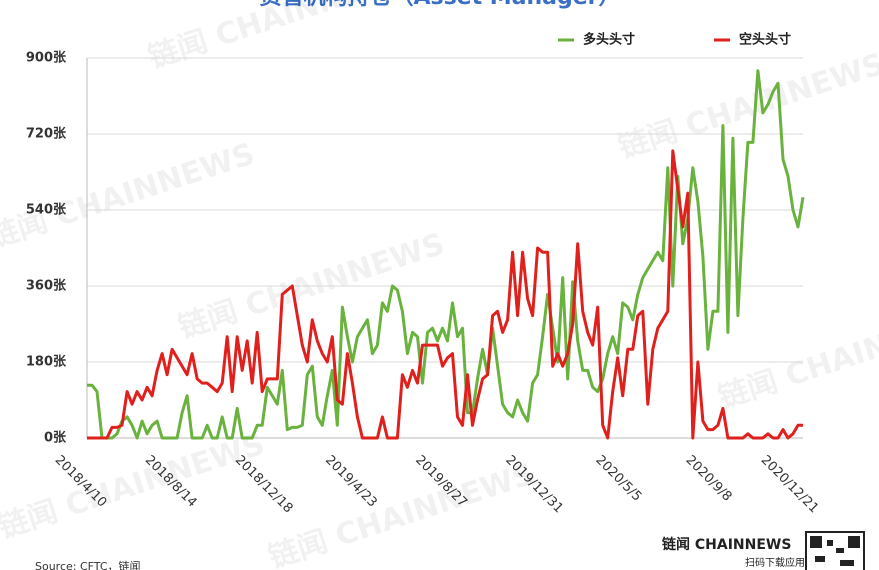  Describe the element at coordinates (775, 562) in the screenshot. I see `logo-caption: 扫码下载应用` at that location.